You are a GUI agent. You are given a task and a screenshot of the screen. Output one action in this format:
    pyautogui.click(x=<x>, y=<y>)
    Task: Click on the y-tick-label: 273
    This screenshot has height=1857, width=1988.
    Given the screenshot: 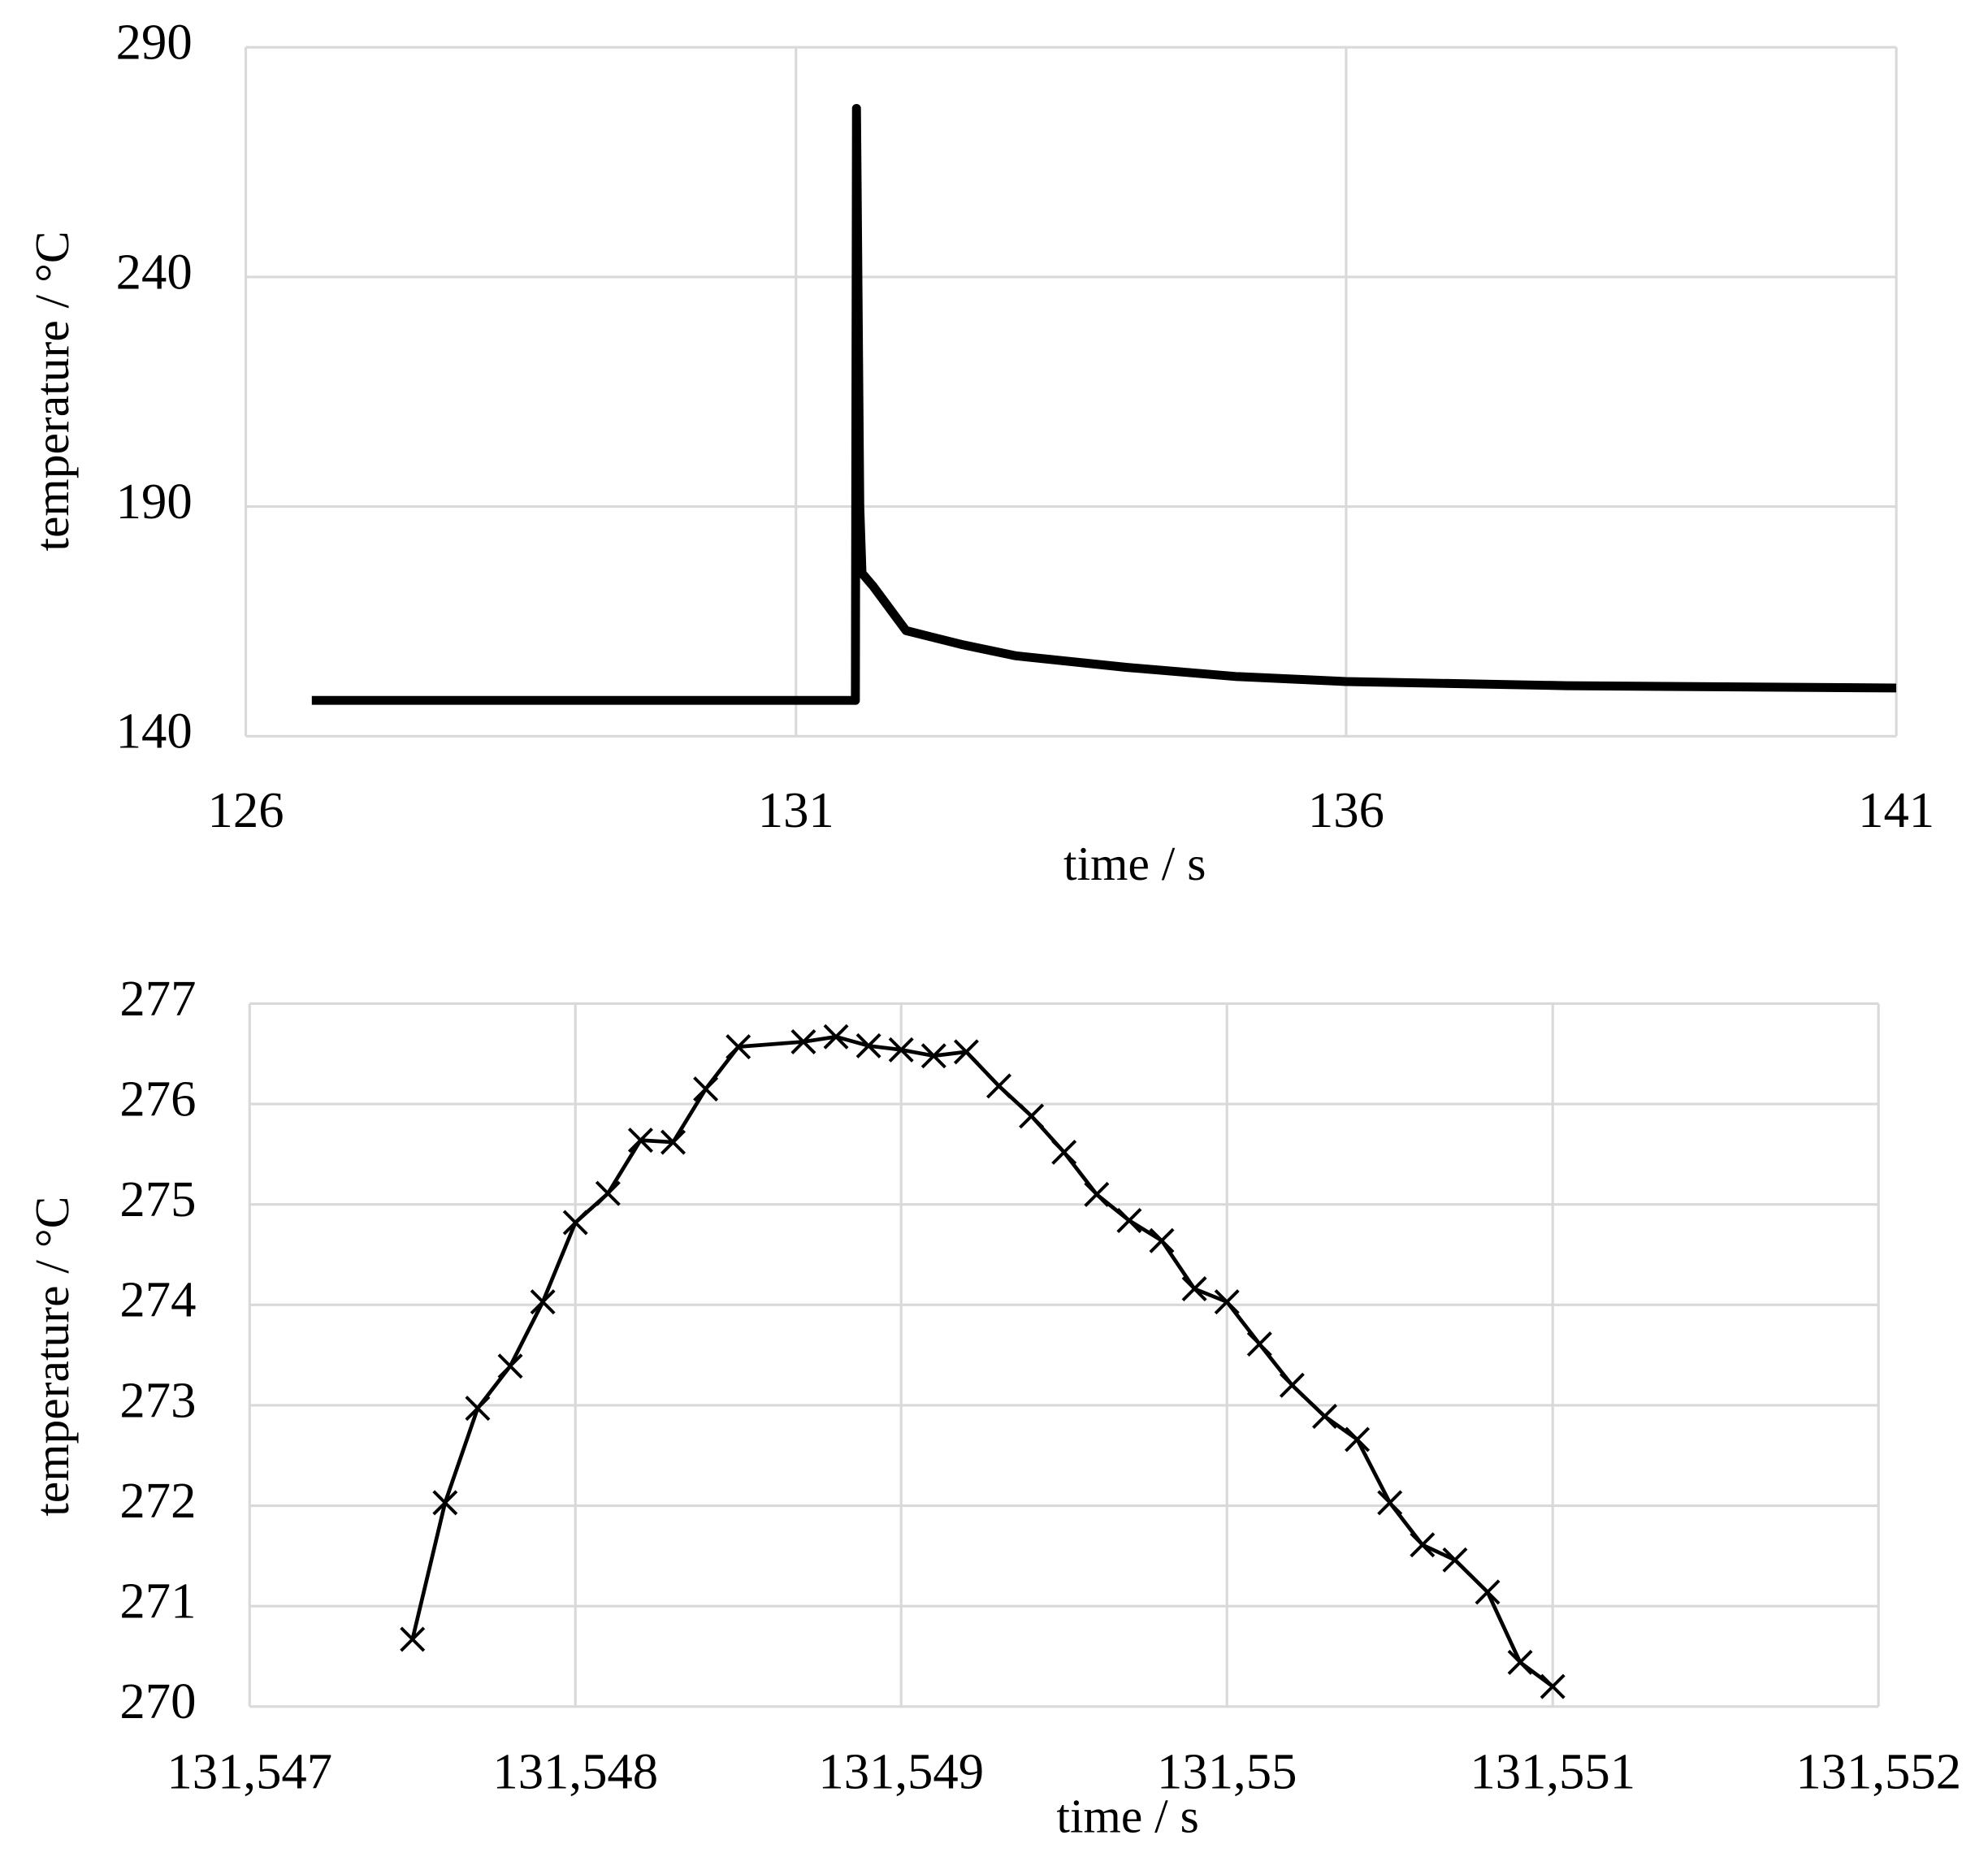 What is the action you would take?
    pyautogui.click(x=157, y=1399)
    